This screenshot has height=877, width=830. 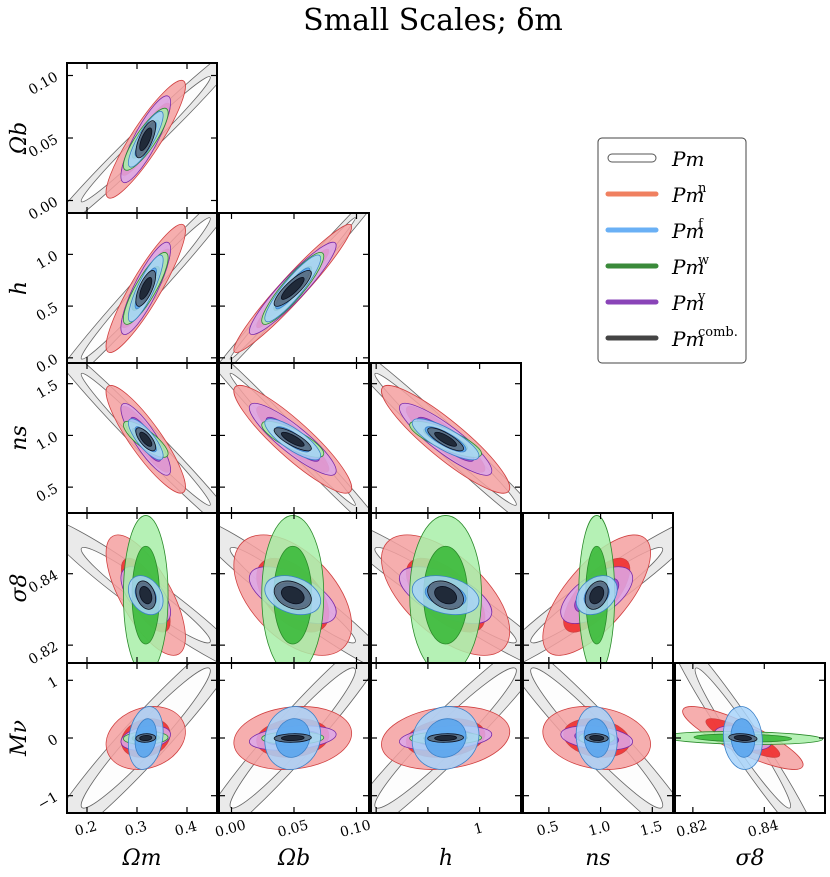 What do you see at coordinates (597, 858) in the screenshot?
I see `x-axis-label-ns: ns` at bounding box center [597, 858].